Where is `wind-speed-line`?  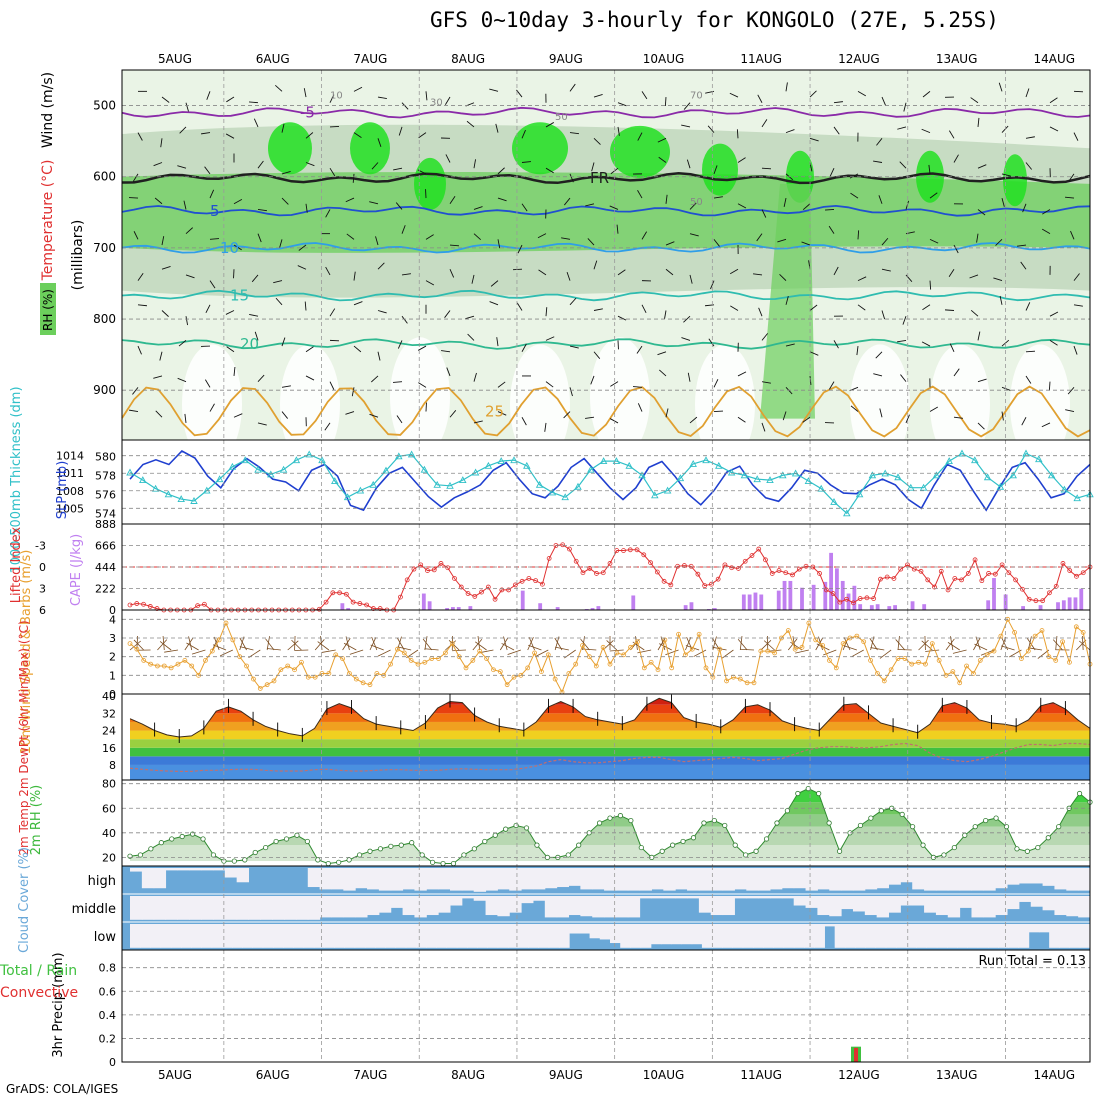
wind-speed-line is located at coordinates (610, 656).